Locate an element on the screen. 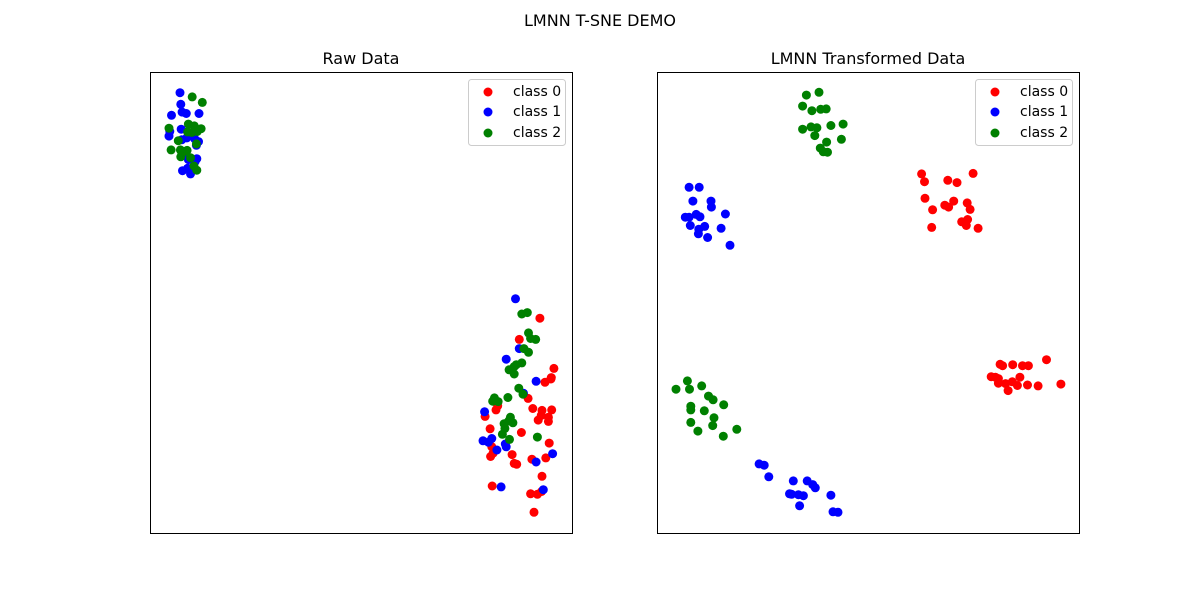  raw-data-legend: class 0 class 1 class 2 is located at coordinates (517, 112).